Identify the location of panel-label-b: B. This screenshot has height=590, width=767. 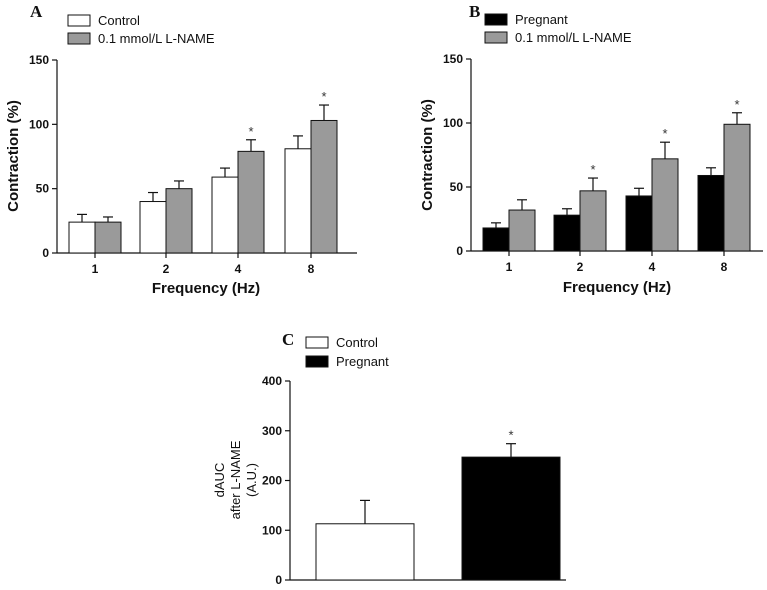
(474, 11).